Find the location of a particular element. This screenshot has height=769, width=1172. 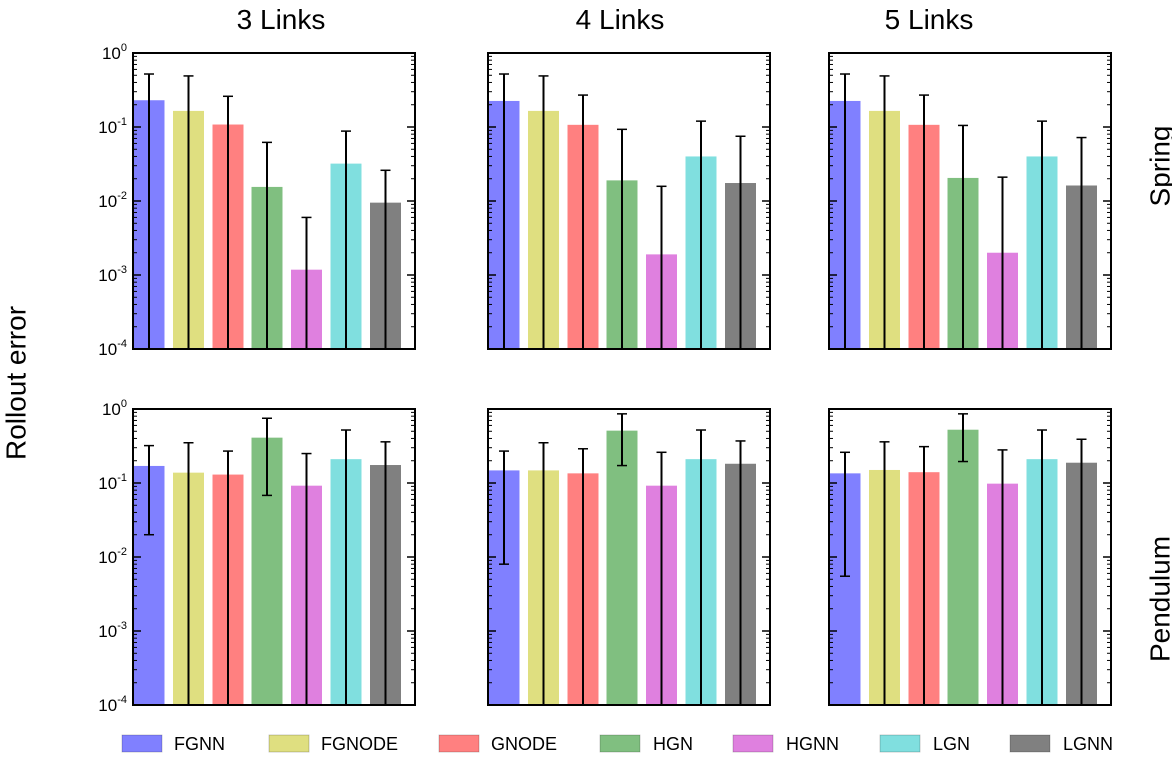

legend-label-hgn: HGN is located at coordinates (673, 744).